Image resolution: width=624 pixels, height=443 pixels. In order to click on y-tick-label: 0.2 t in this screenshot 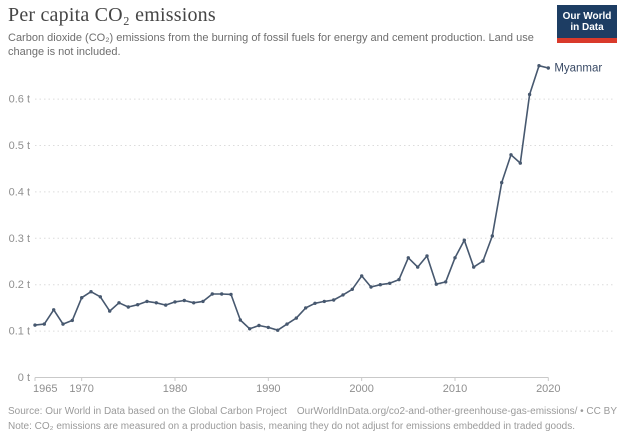, I will do `click(19, 285)`.